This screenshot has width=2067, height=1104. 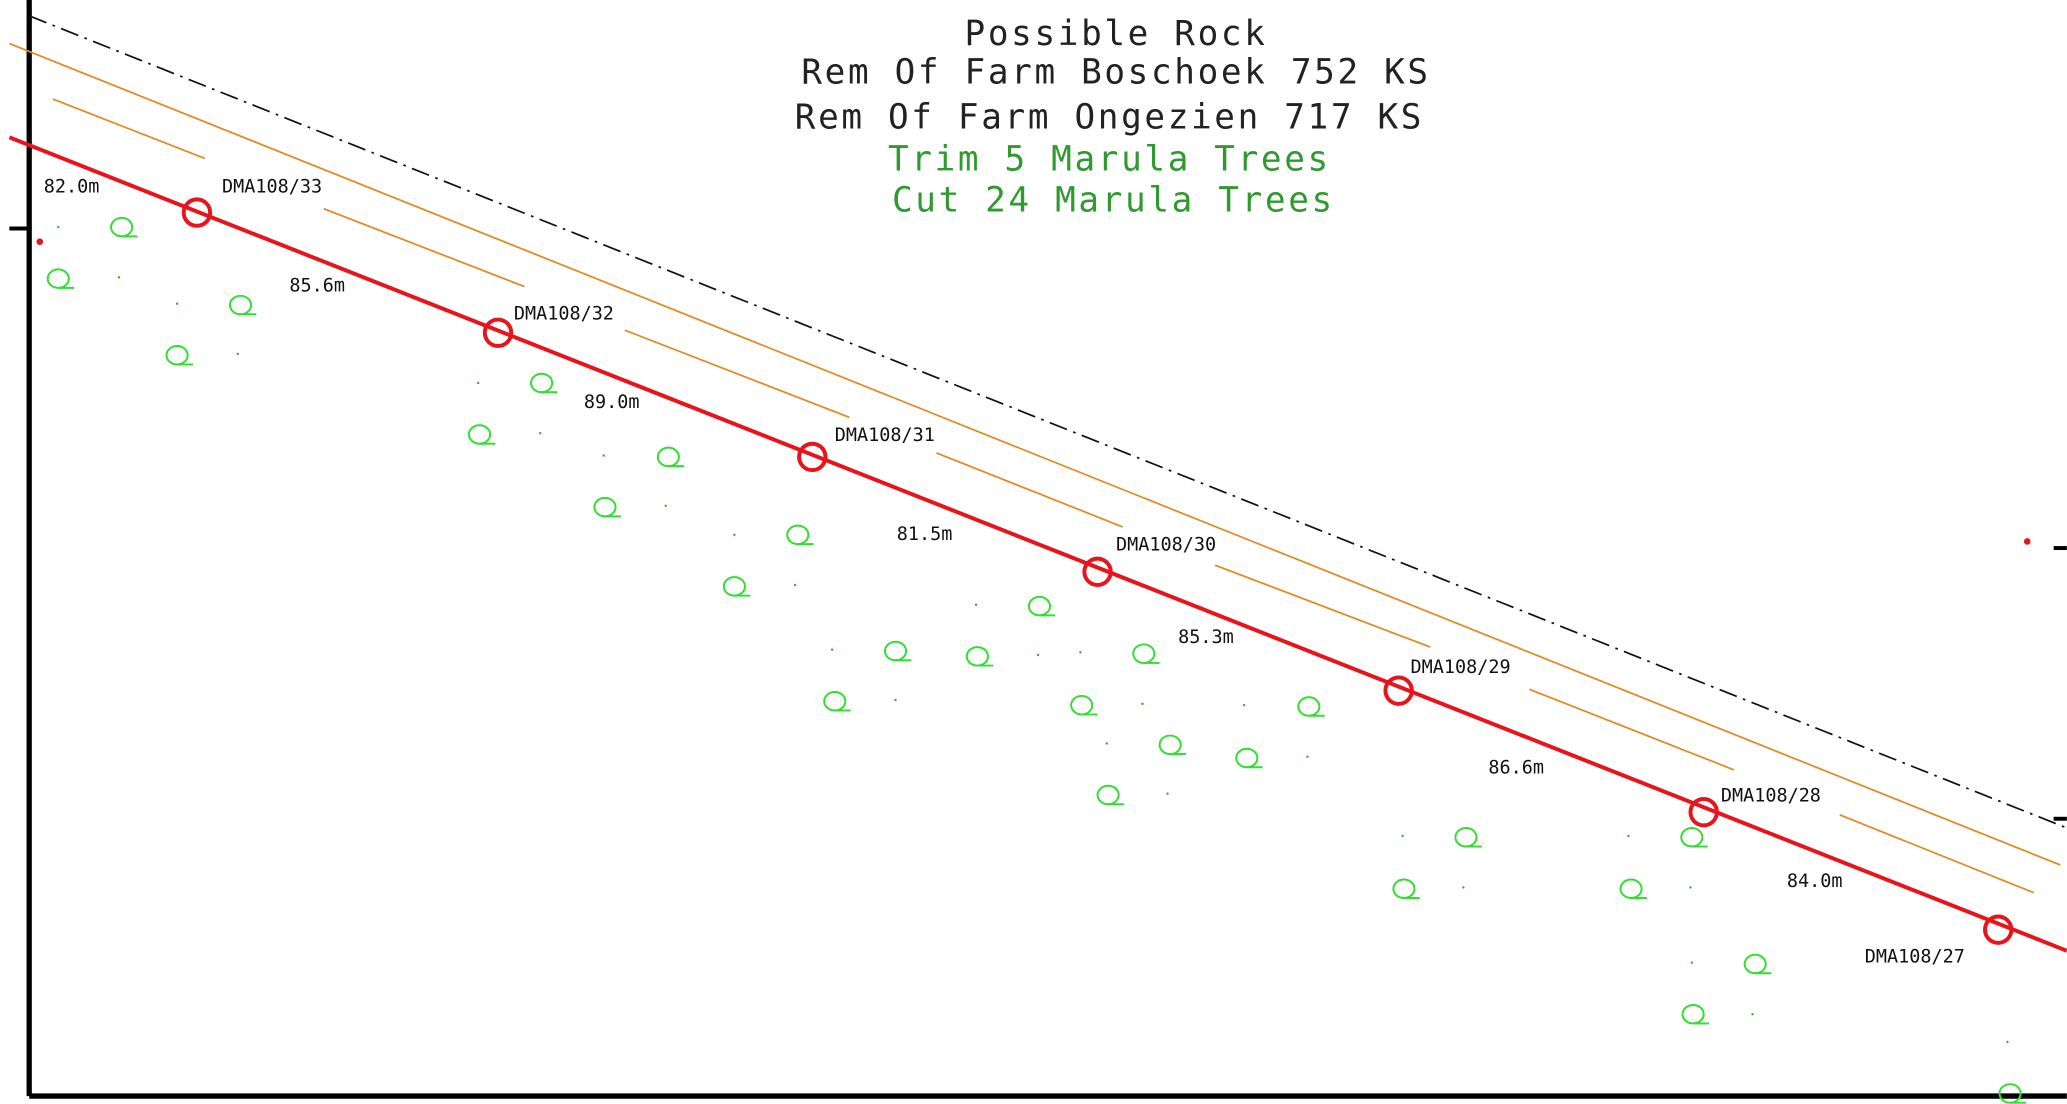 I want to click on pole-label: DMA108/33, so click(x=272, y=187).